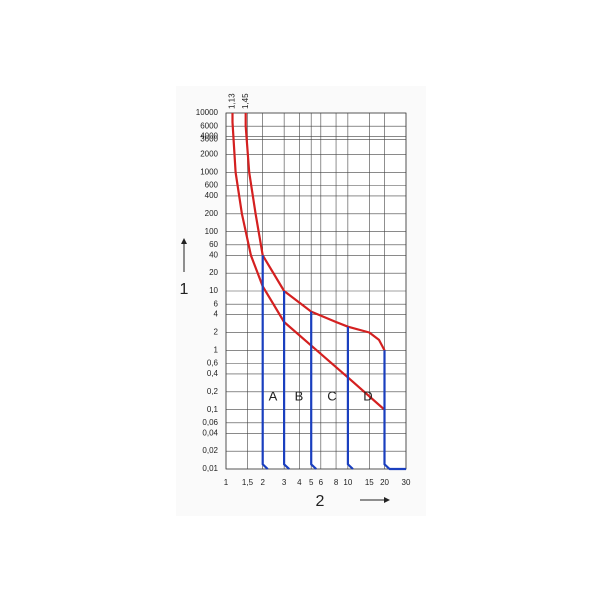 The width and height of the screenshot is (600, 600). Describe the element at coordinates (184, 241) in the screenshot. I see `y-arrow-head` at that location.